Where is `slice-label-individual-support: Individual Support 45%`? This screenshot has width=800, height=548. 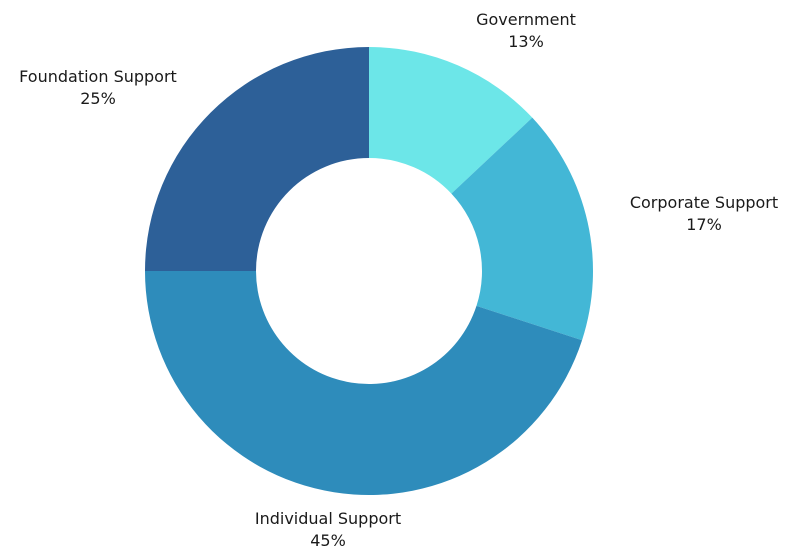 slice-label-individual-support: Individual Support 45% is located at coordinates (328, 528).